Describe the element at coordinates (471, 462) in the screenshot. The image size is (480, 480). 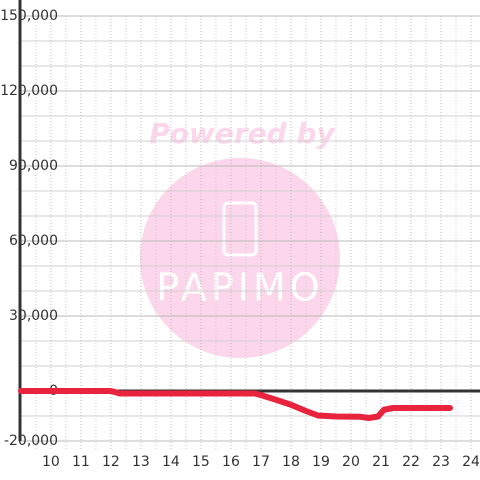
I see `x-tick-label: 24` at that location.